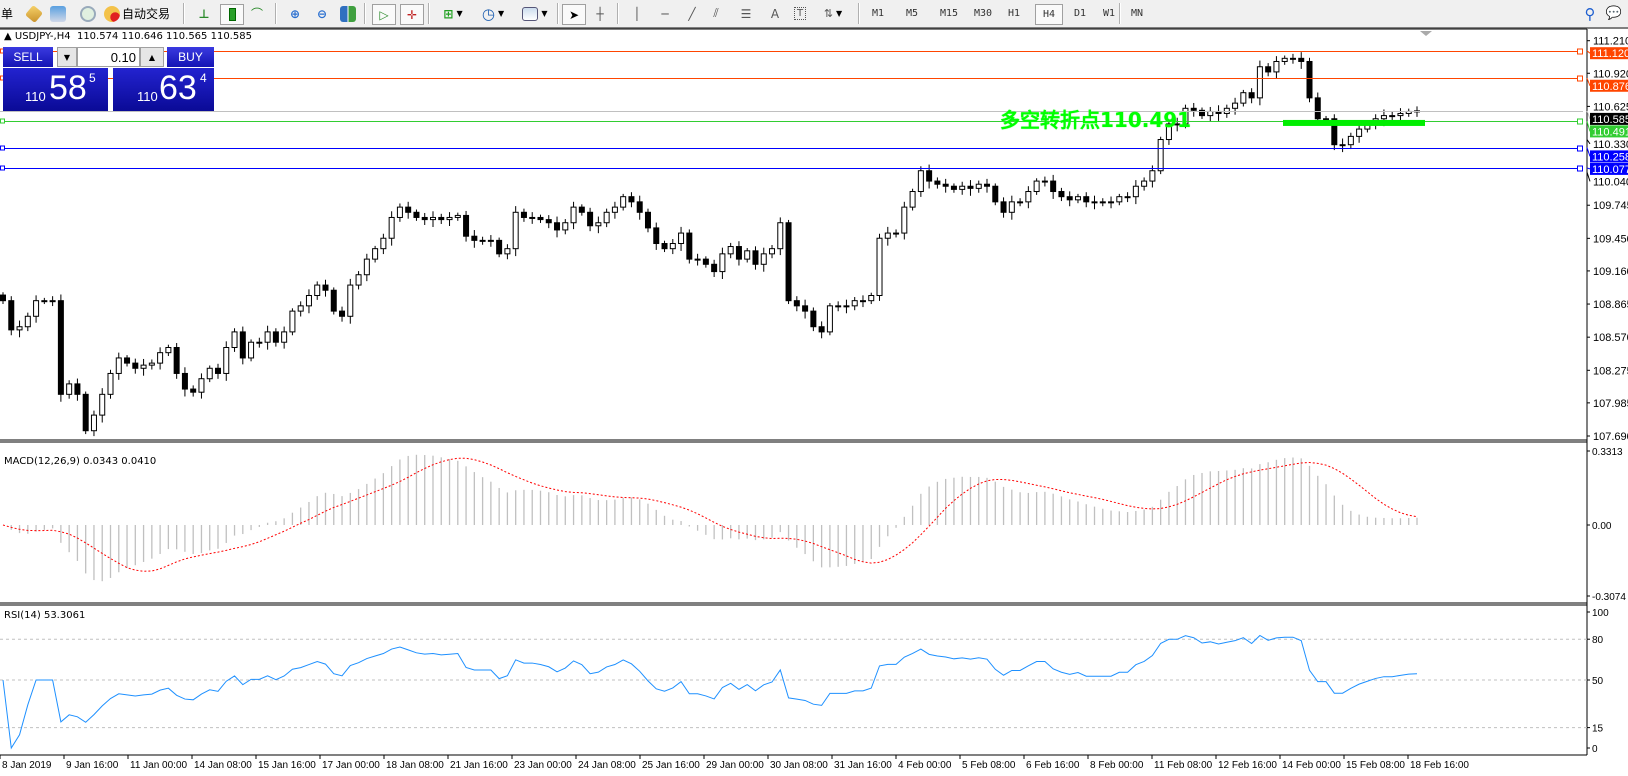 Image resolution: width=1628 pixels, height=776 pixels. What do you see at coordinates (348, 13) in the screenshot?
I see `tile-windows-button` at bounding box center [348, 13].